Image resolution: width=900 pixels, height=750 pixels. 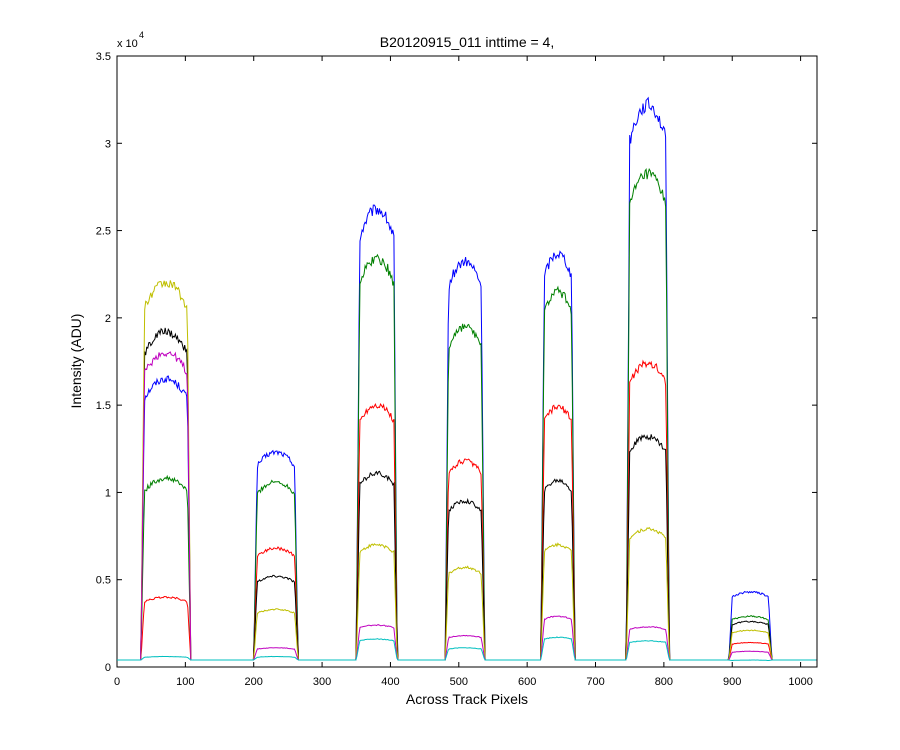 What do you see at coordinates (800, 682) in the screenshot?
I see `x-tick-label: 1000` at bounding box center [800, 682].